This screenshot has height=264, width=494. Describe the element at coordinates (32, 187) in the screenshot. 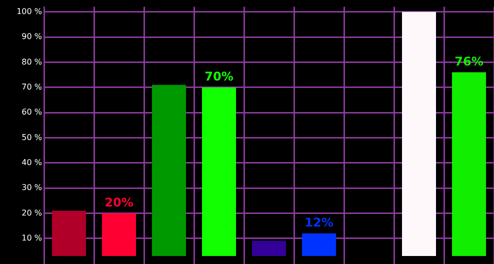

I see `y-tick-label: 30 %` at that location.